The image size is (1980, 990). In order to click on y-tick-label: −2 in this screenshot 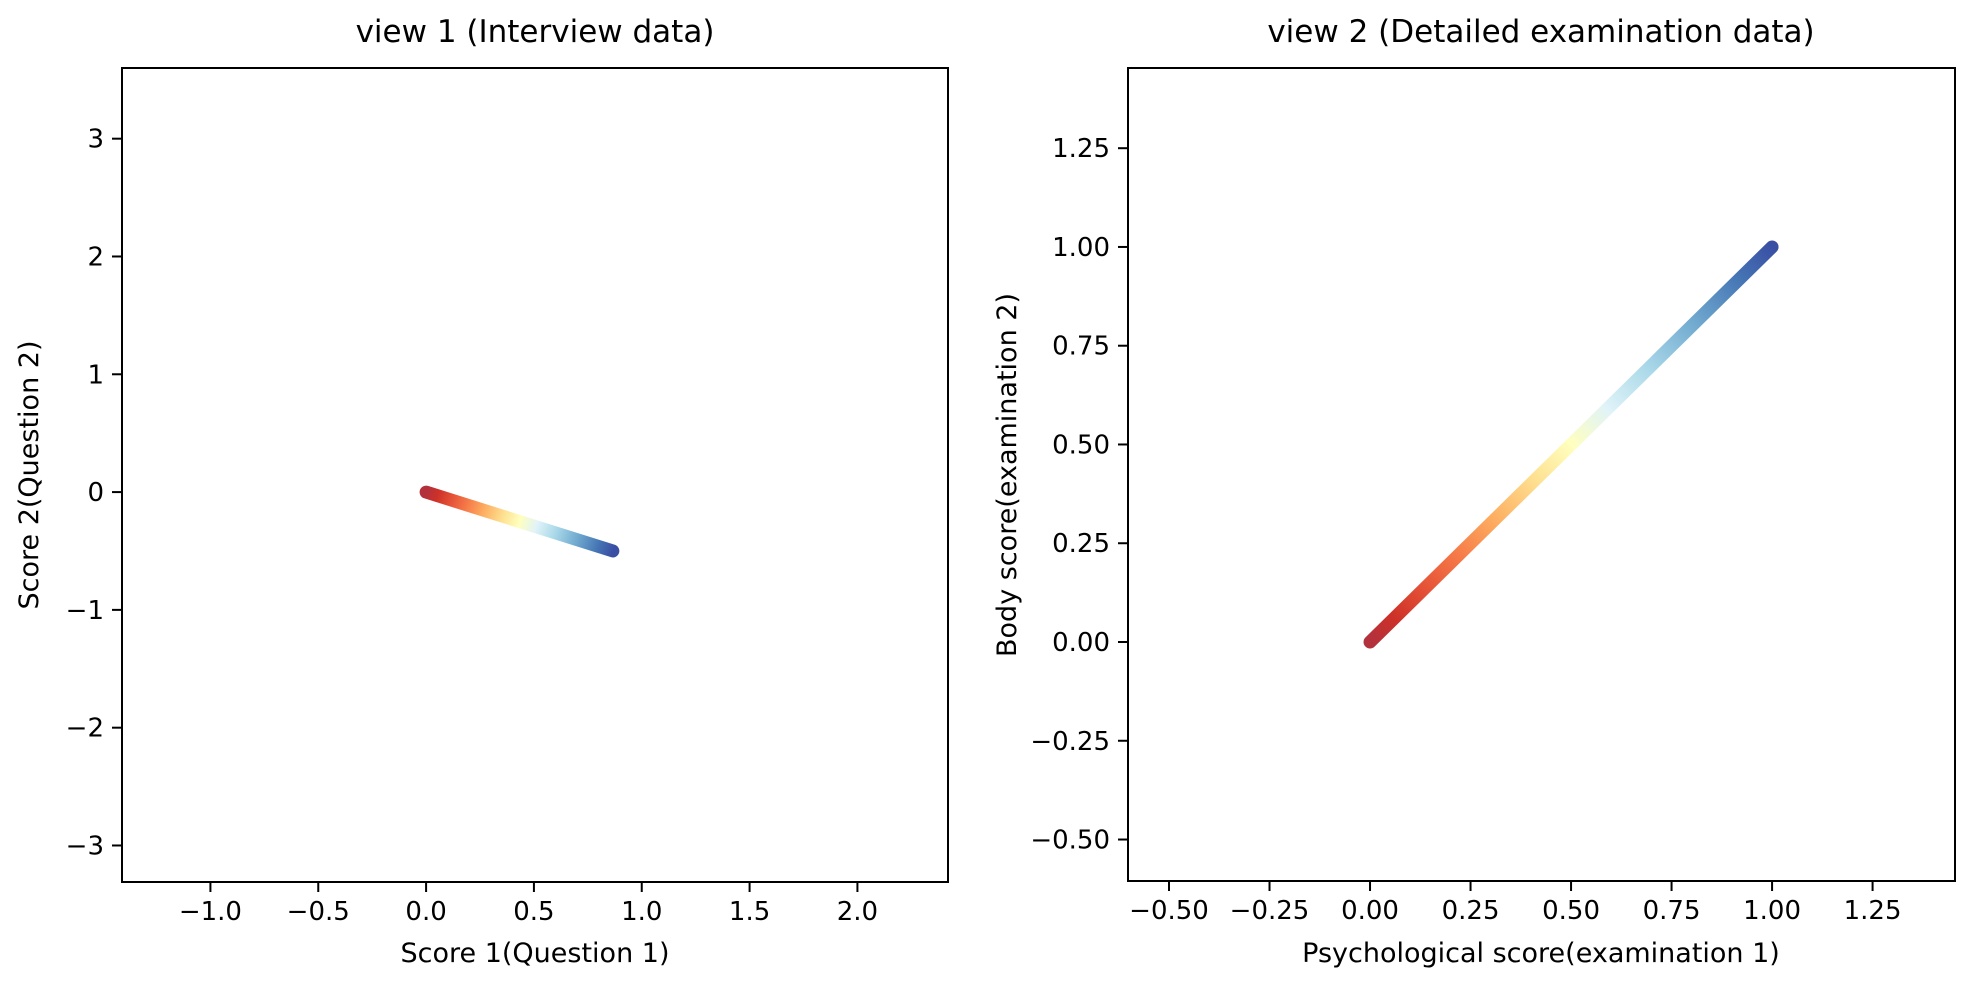, I will do `click(85, 729)`.